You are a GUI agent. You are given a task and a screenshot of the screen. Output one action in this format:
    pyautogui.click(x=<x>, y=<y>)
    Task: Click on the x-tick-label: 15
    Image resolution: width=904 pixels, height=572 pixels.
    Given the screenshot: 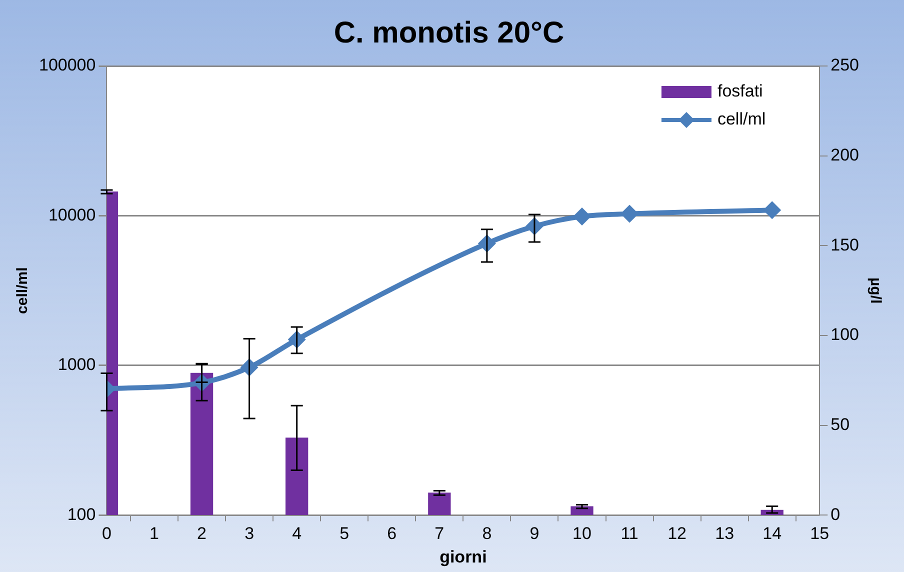 What is the action you would take?
    pyautogui.click(x=820, y=534)
    